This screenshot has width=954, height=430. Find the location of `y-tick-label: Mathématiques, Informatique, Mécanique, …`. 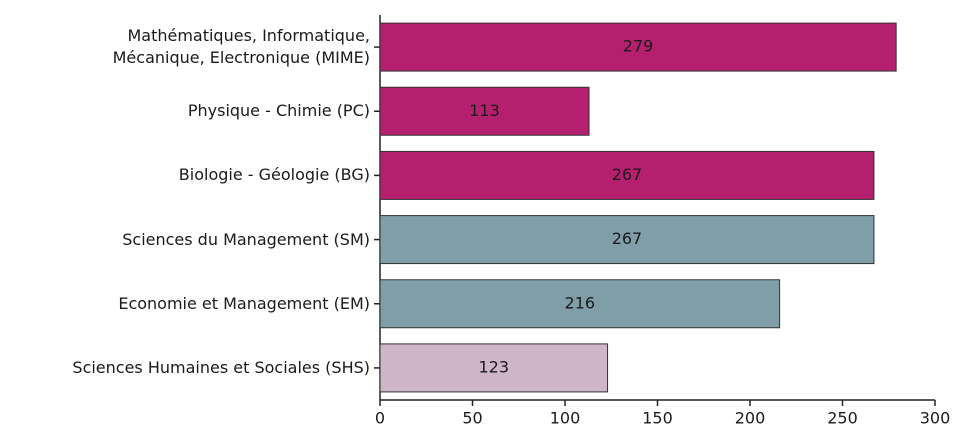

y-tick-label: Mathématiques, Informatique, Mécanique, … is located at coordinates (241, 47).